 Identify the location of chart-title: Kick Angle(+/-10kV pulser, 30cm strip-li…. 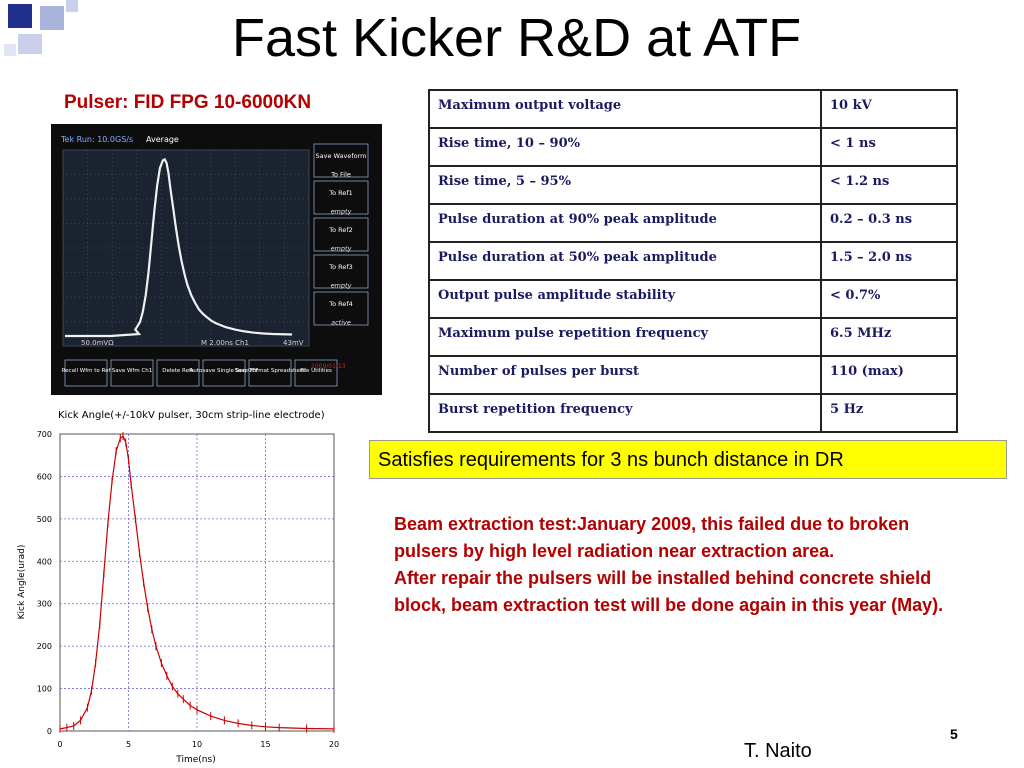
(191, 415).